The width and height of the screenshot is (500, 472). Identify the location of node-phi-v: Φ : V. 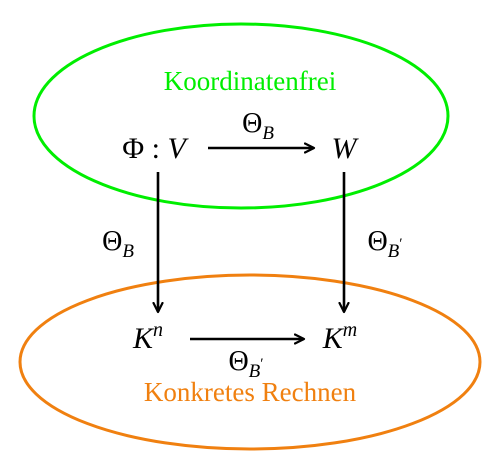
(155, 148).